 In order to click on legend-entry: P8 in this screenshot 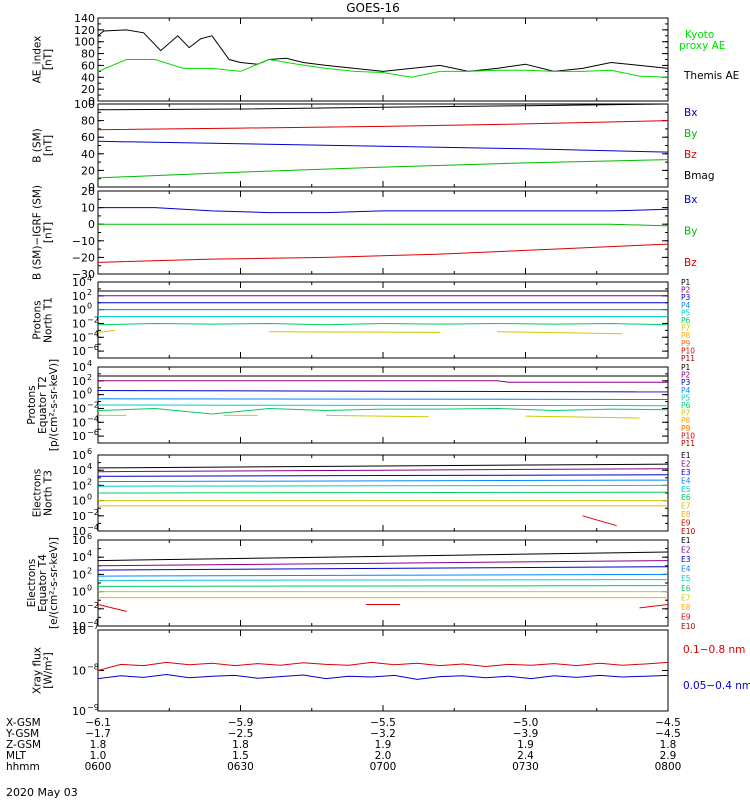, I will do `click(686, 335)`.